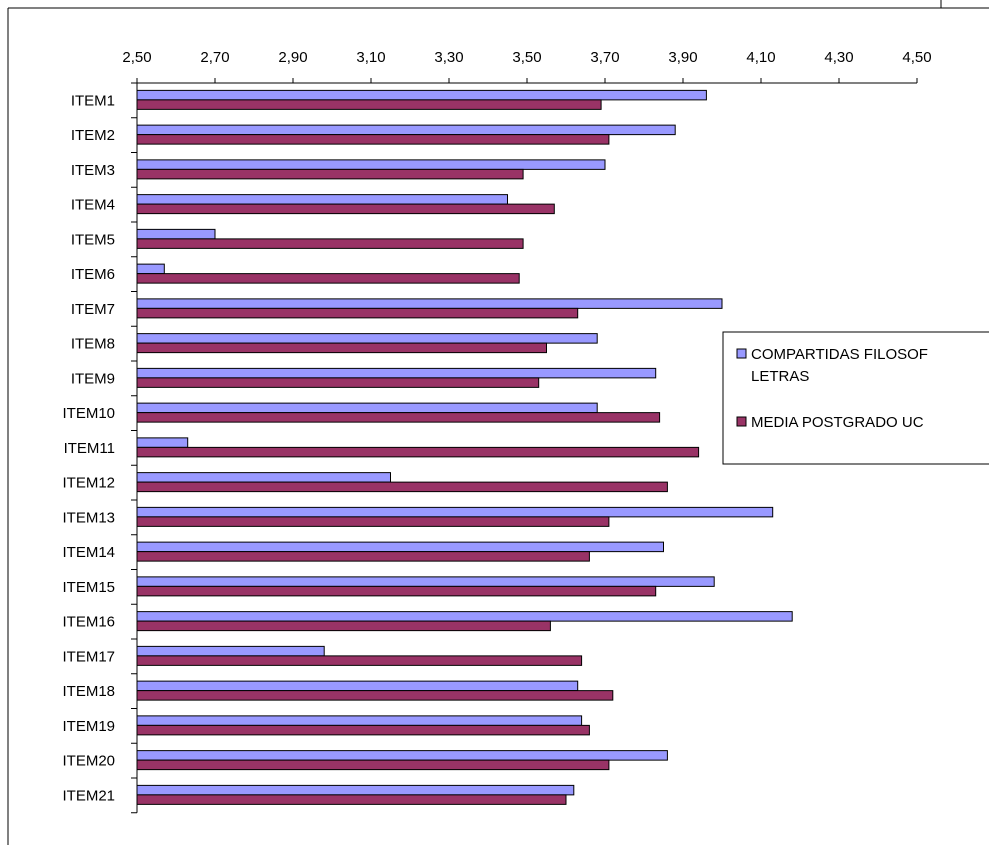  What do you see at coordinates (88, 761) in the screenshot?
I see `category-label: ITEM20` at bounding box center [88, 761].